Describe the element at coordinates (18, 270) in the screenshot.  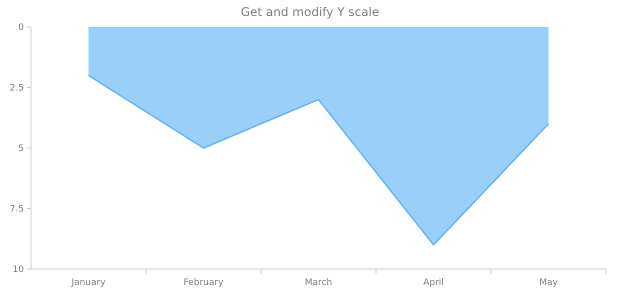
I see `y-tick-label: 10` at that location.